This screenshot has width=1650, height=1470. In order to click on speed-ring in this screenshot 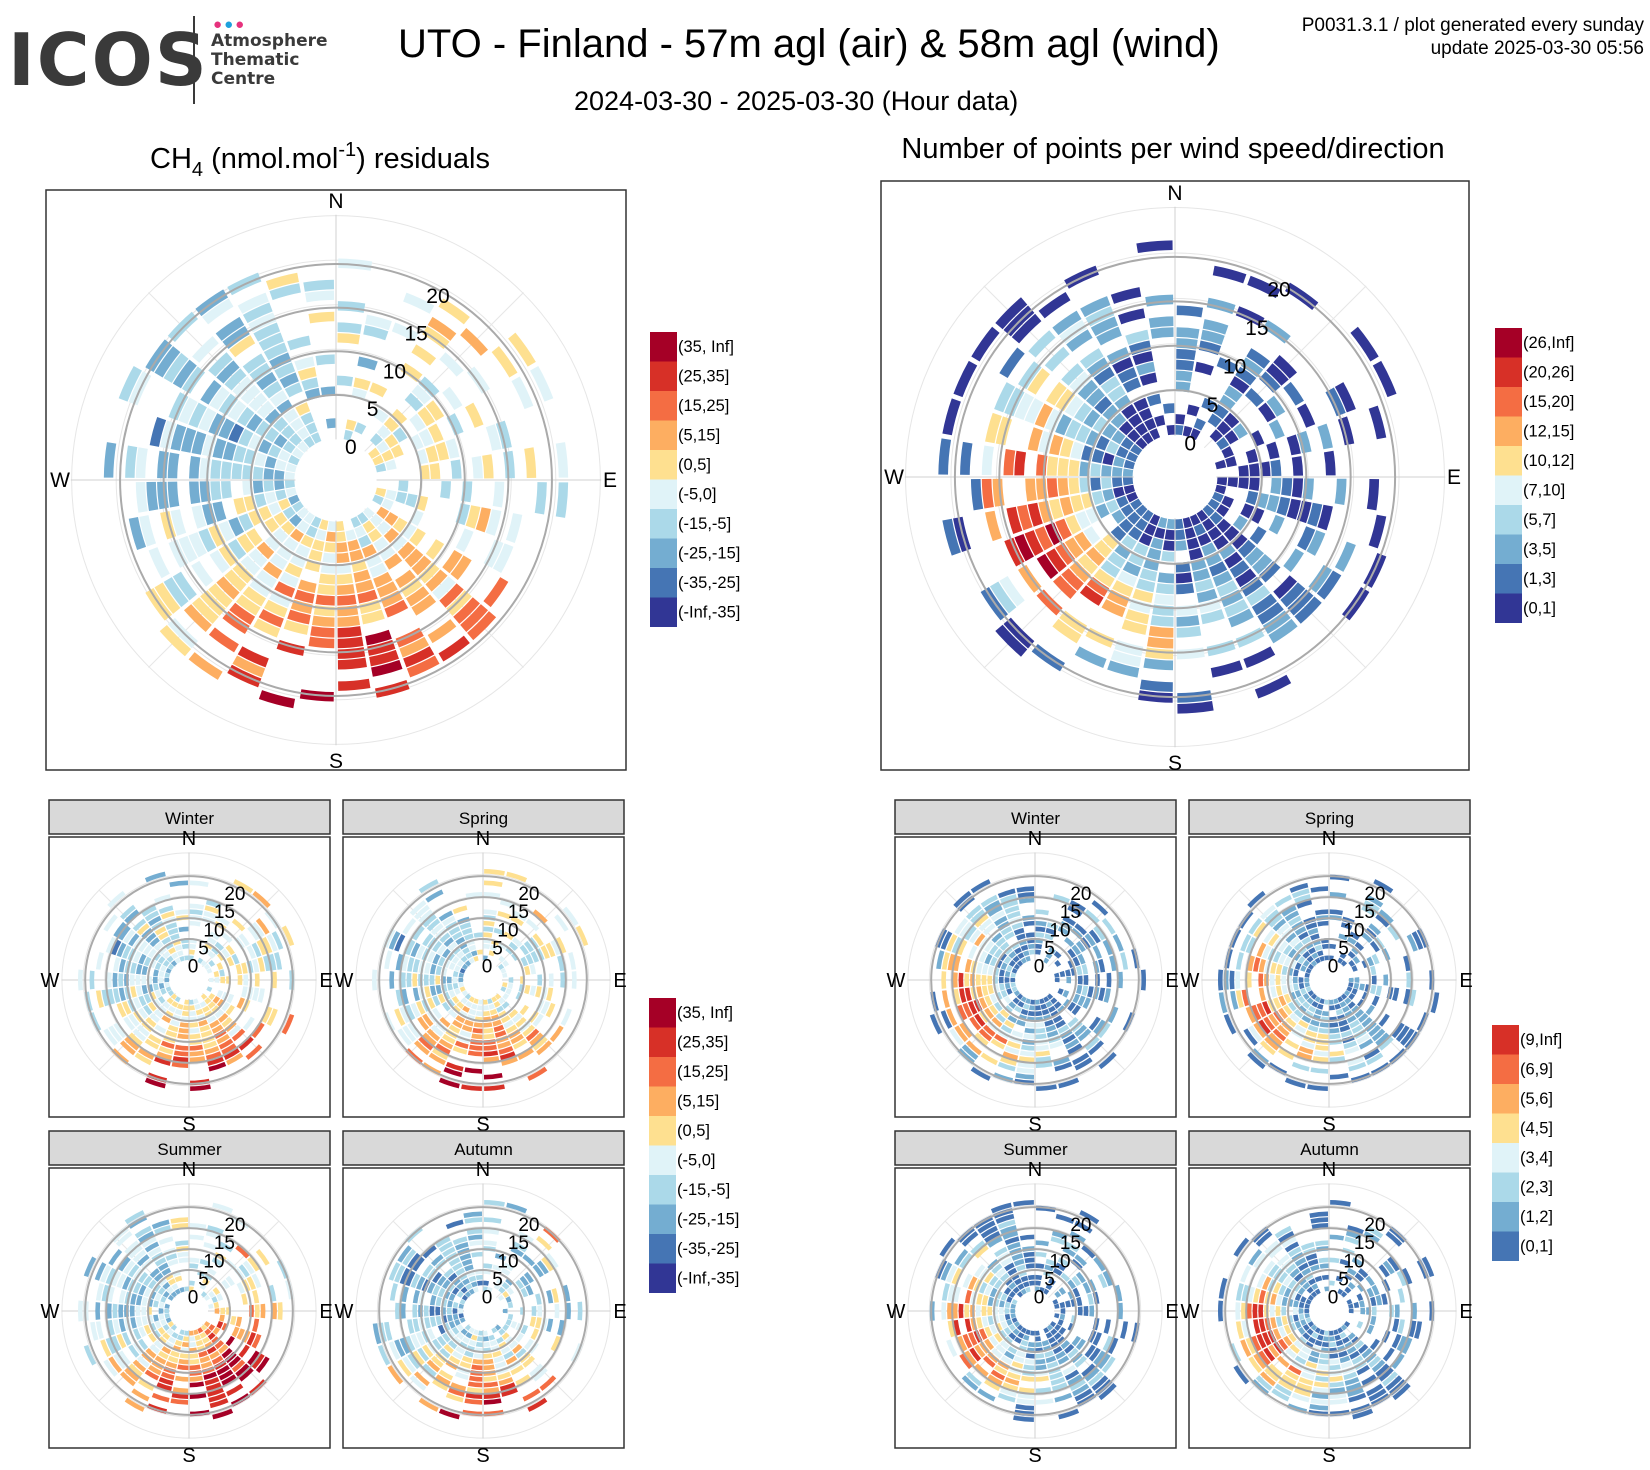, I will do `click(189, 1311)`.